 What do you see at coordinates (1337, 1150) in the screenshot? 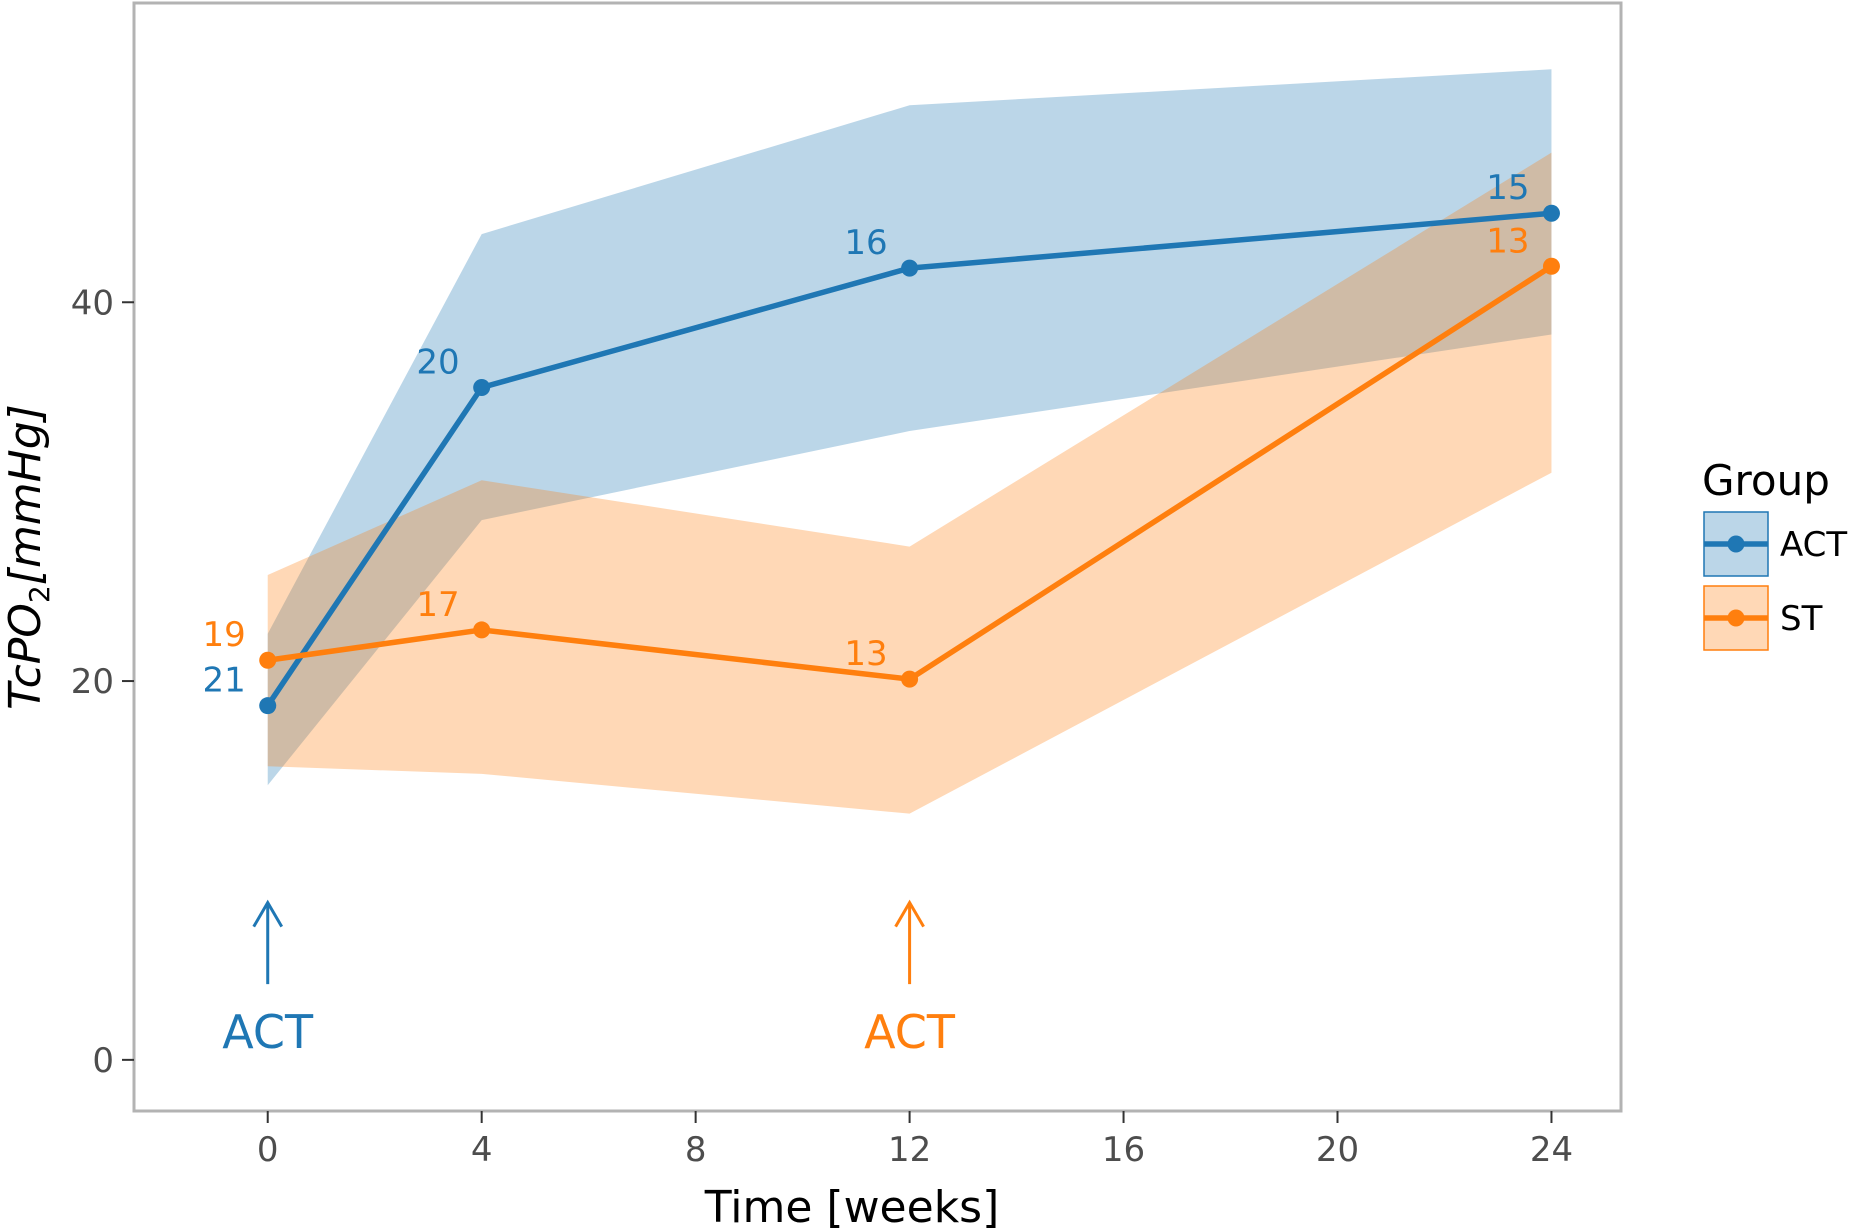
I see `x-tick-label-20: 20` at bounding box center [1337, 1150].